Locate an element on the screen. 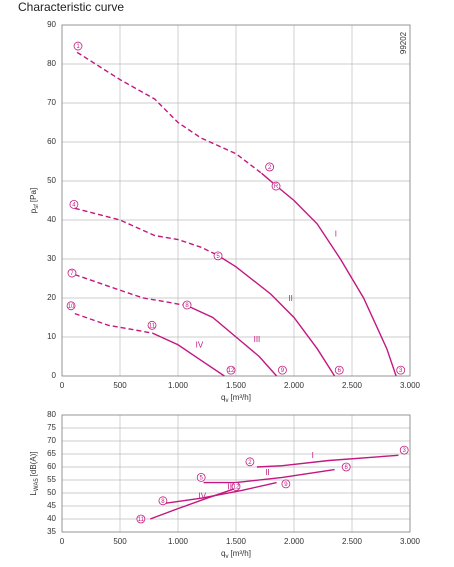 The height and width of the screenshot is (567, 454). axis-label-main: q is located at coordinates (223, 553).